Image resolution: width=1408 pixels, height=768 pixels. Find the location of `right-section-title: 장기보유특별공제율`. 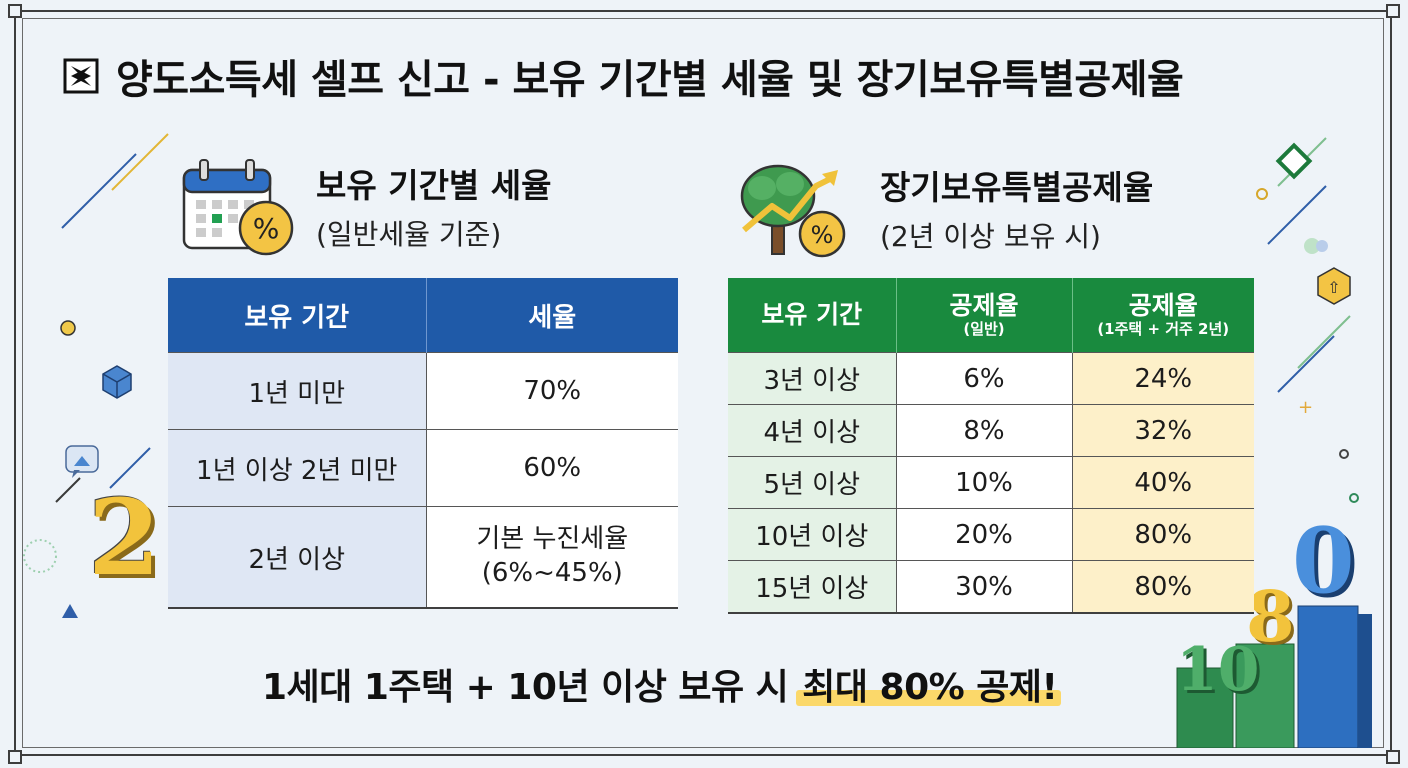

right-section-title: 장기보유특별공제율 is located at coordinates (1017, 187).